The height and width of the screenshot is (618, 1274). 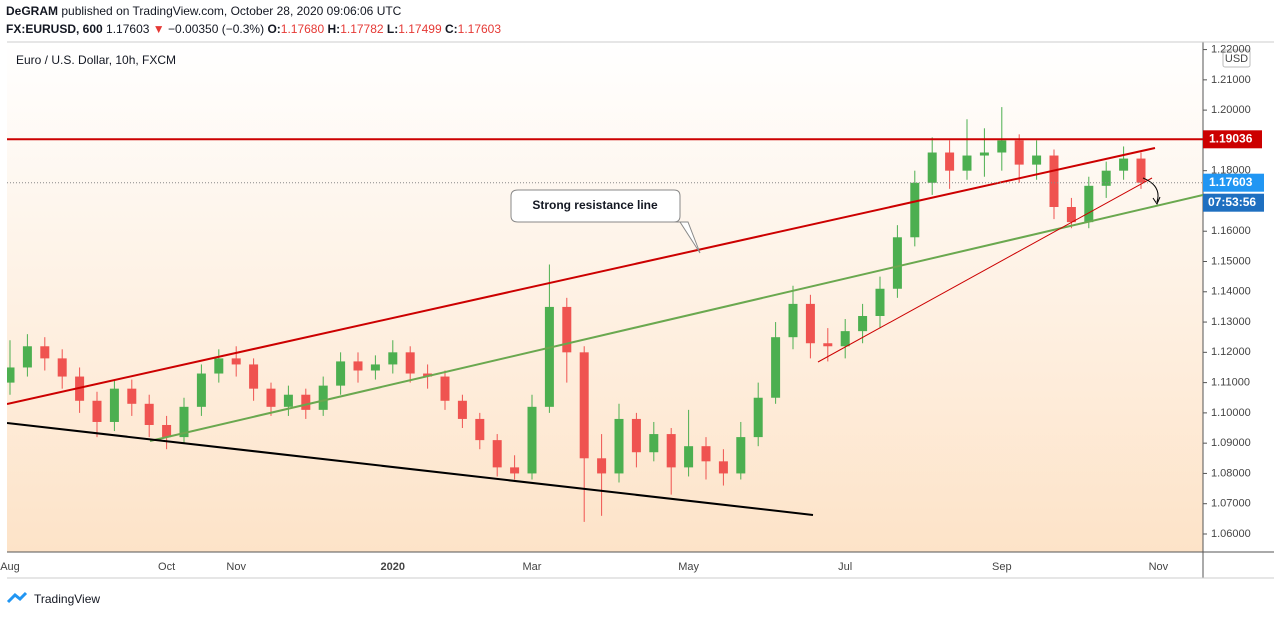 What do you see at coordinates (1231, 80) in the screenshot?
I see `y-tick-label: 1.21000` at bounding box center [1231, 80].